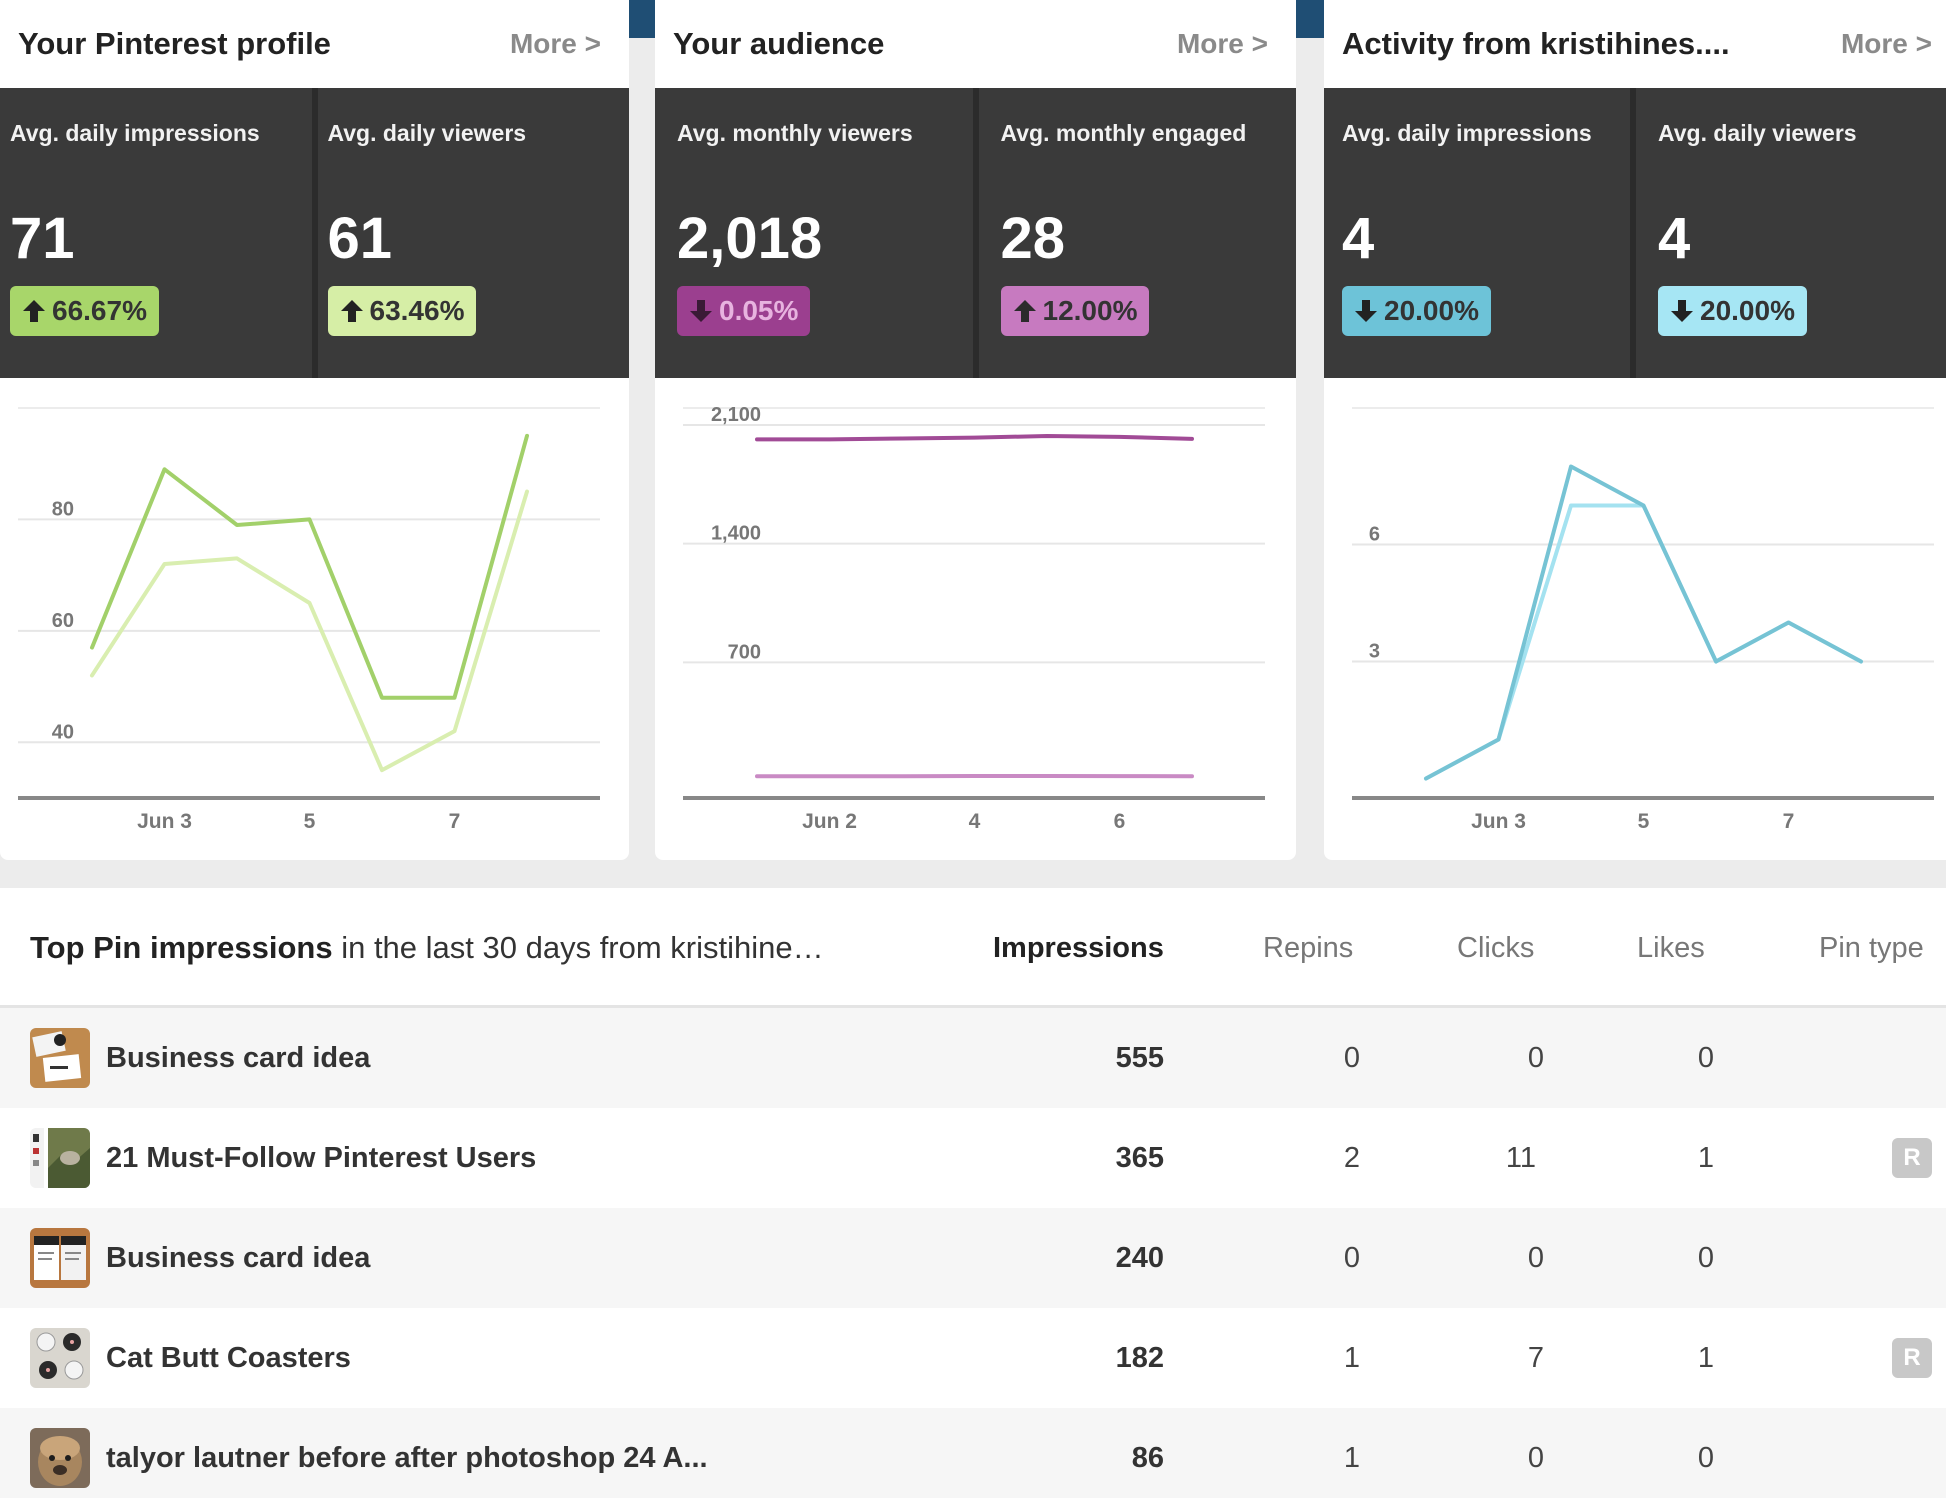 The width and height of the screenshot is (1946, 1498). What do you see at coordinates (181, 947) in the screenshot?
I see `table-title-bold: Top Pin impressions` at bounding box center [181, 947].